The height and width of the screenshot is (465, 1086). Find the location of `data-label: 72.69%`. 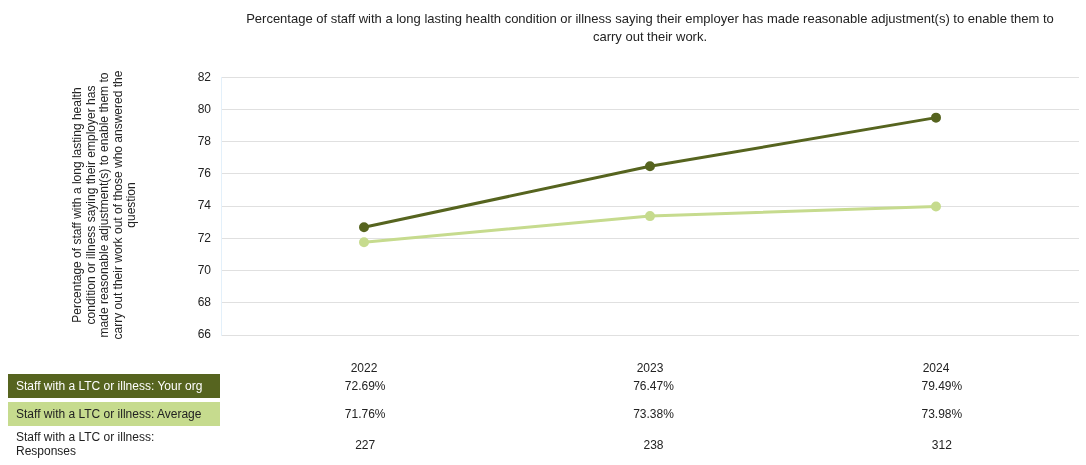

data-label: 72.69% is located at coordinates (365, 386).